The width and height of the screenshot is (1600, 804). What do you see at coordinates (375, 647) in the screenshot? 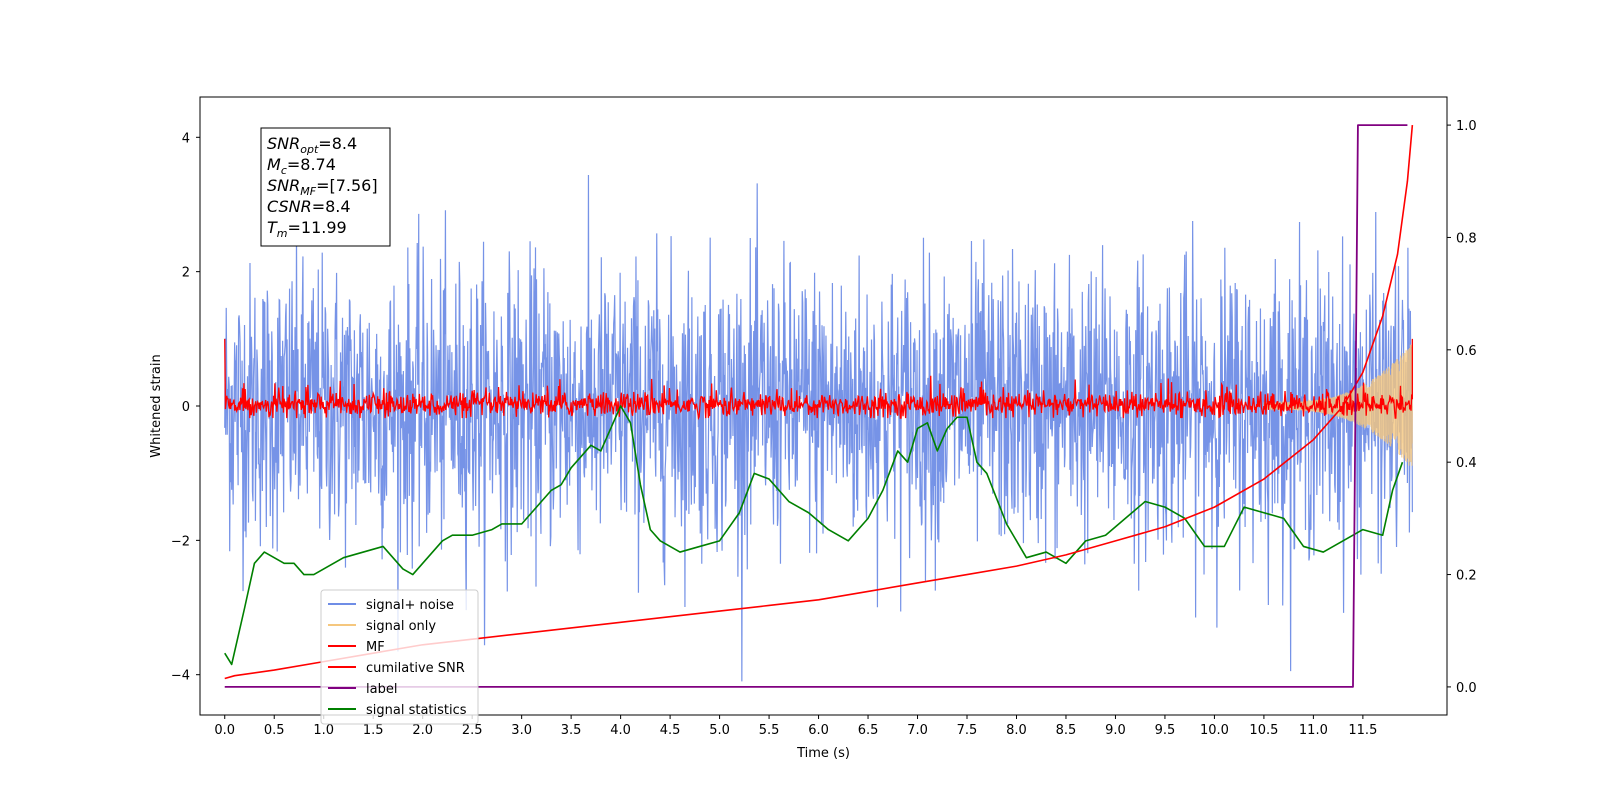
I see `legend-entry: MF` at bounding box center [375, 647].